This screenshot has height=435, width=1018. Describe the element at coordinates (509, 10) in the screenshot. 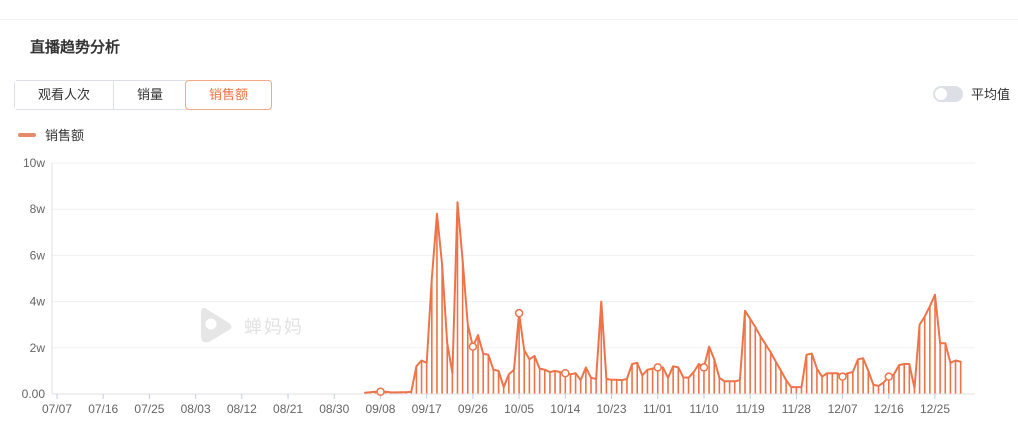

I see `top-divider-bar` at that location.